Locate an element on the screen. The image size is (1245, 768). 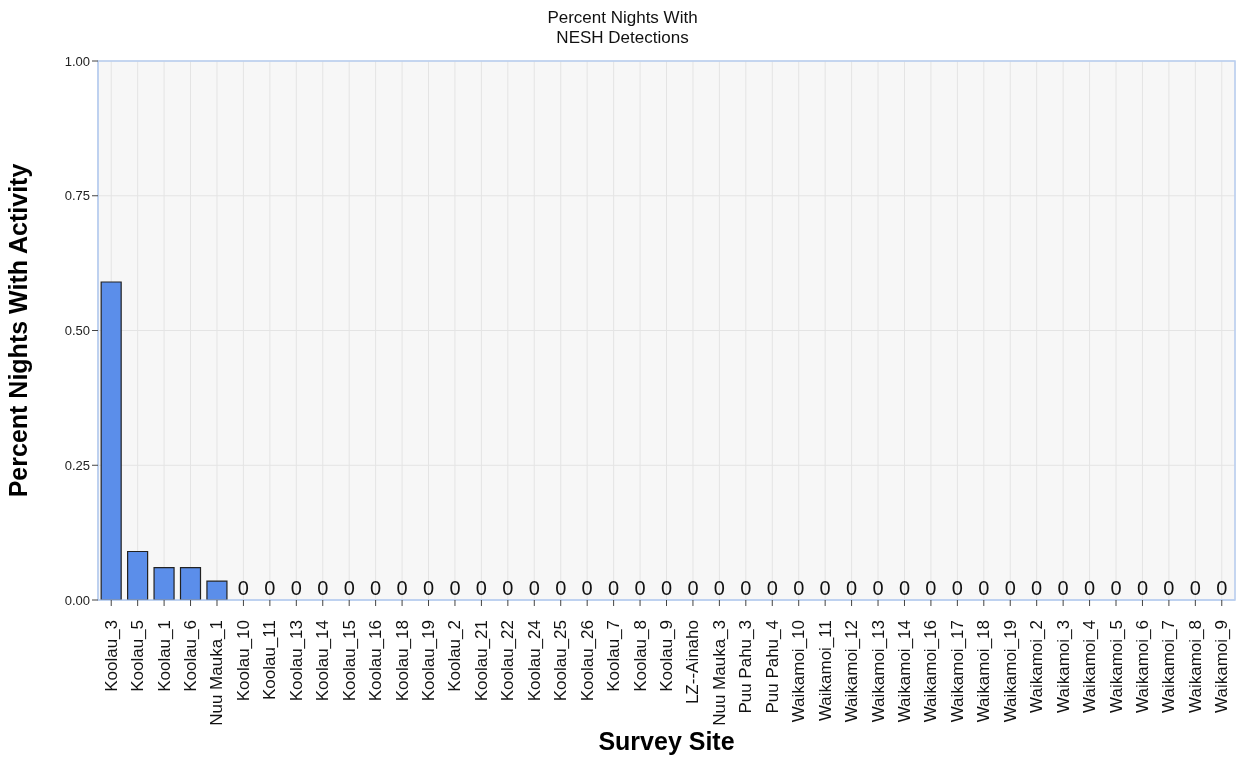
y-tick-label: 1.00 is located at coordinates (77, 61).